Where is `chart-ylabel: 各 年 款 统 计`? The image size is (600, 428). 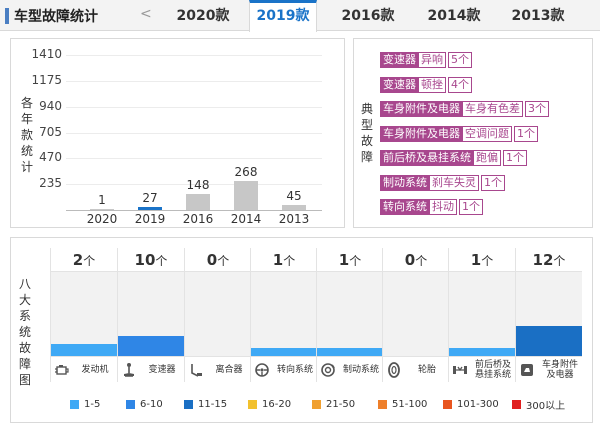
chart-ylabel: 各 年 款 统 计 is located at coordinates (27, 135).